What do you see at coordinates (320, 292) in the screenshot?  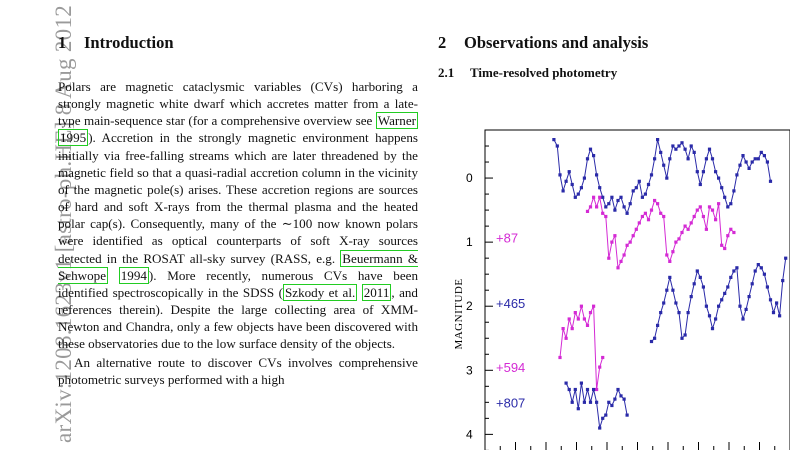 I see `citation-link: Szkody et al.` at bounding box center [320, 292].